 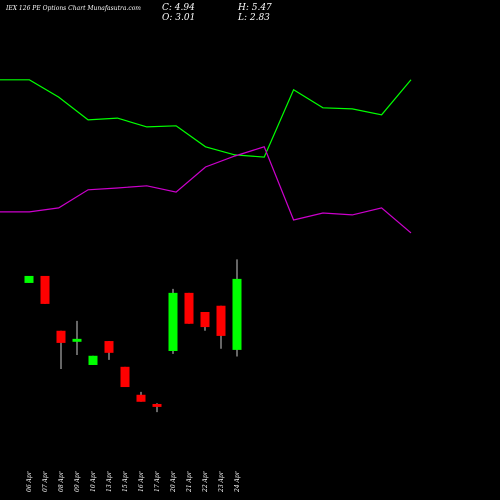 I want to click on high-info: H: 5.47, so click(x=254, y=8).